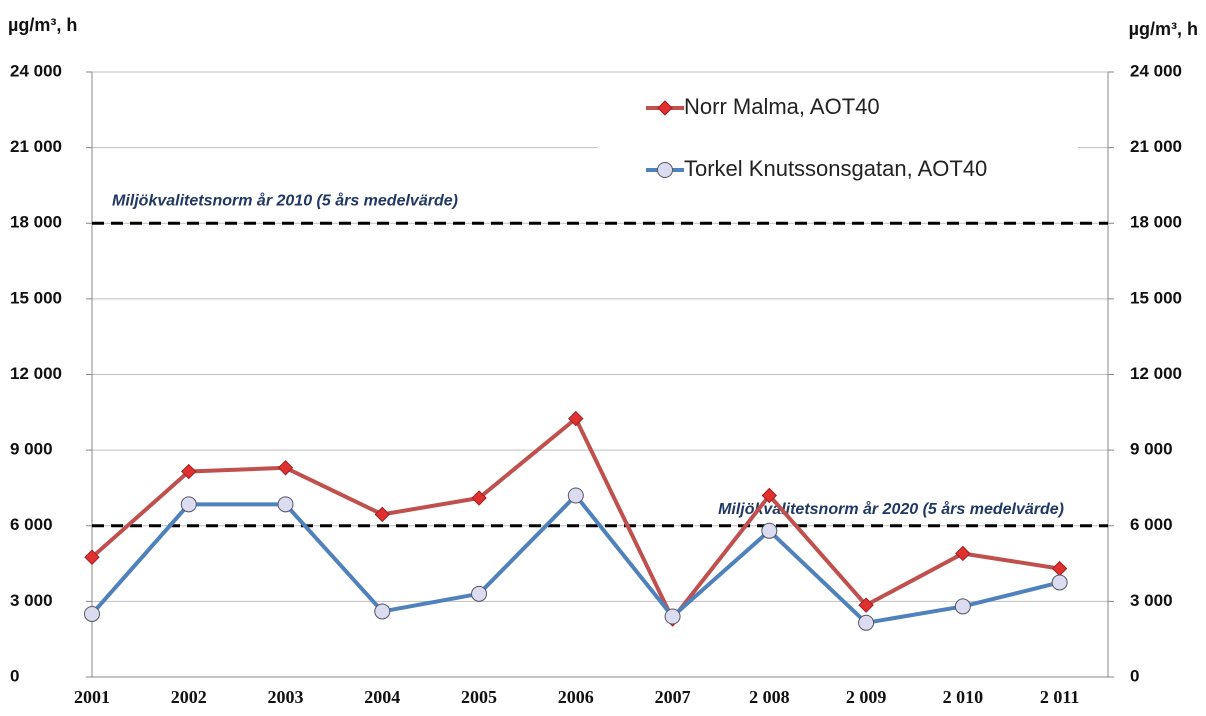  I want to click on x-tick-label: 2001, so click(92, 697).